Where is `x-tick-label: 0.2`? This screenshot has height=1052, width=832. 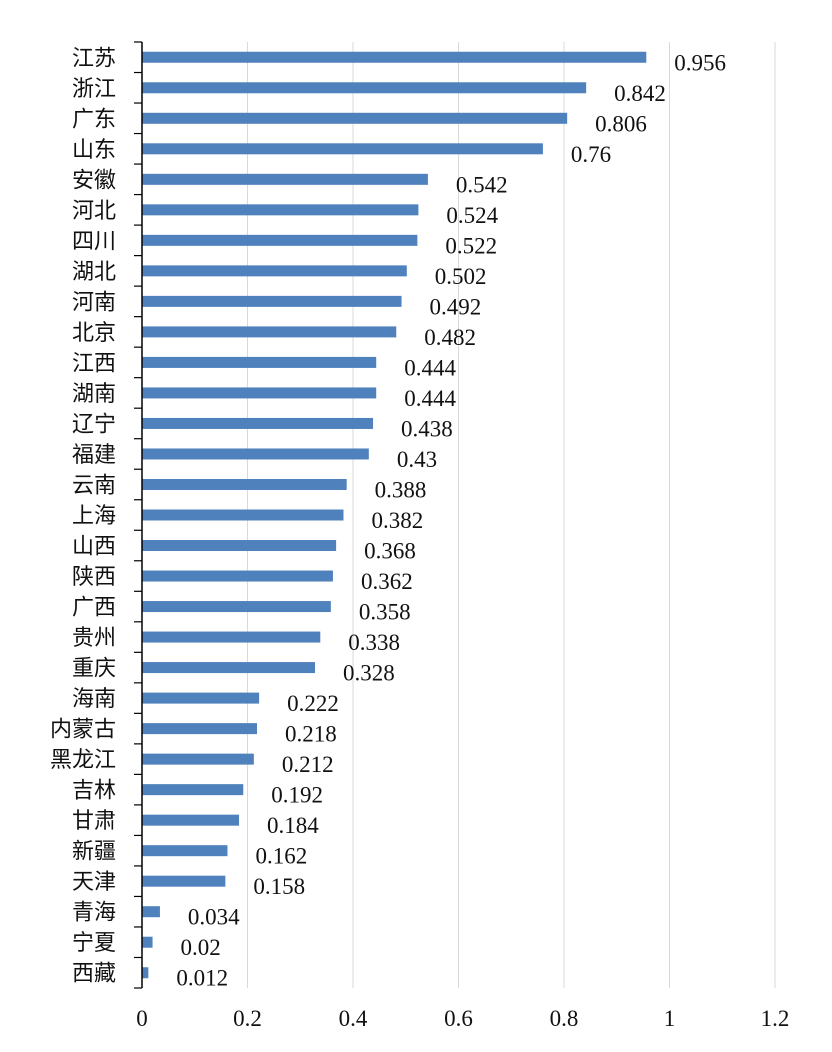
x-tick-label: 0.2 is located at coordinates (247, 1018).